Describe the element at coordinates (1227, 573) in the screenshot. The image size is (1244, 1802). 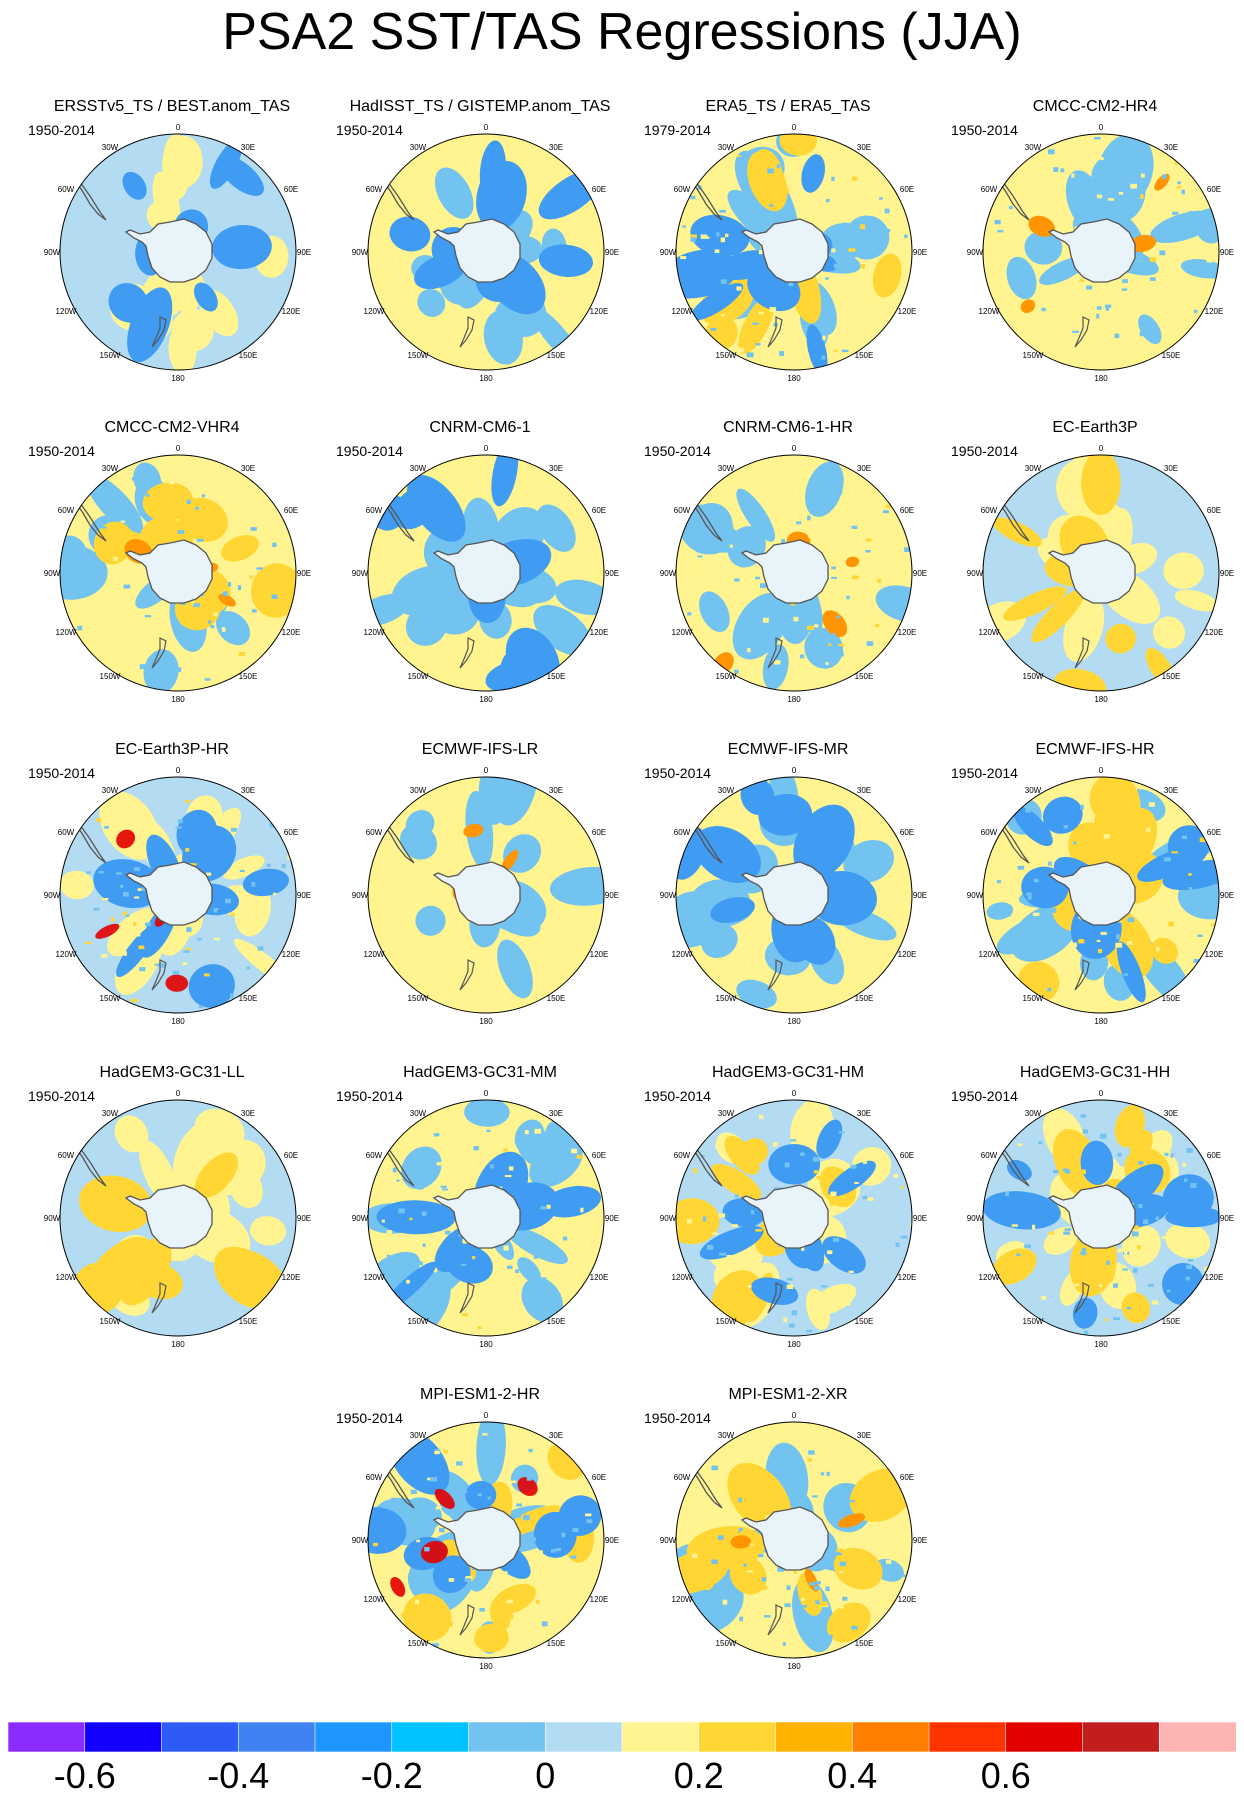
I see `longitude-label: 90E` at that location.